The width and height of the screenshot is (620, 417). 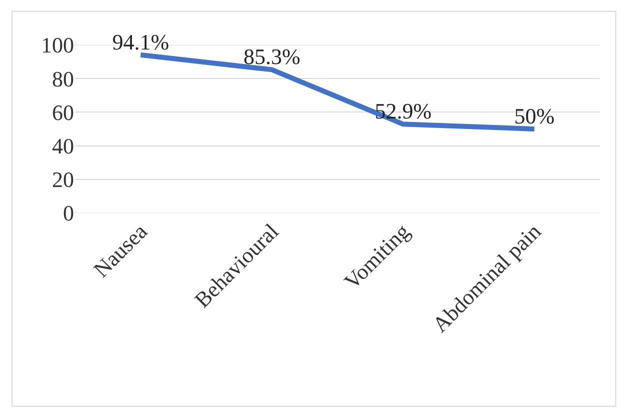 What do you see at coordinates (534, 116) in the screenshot?
I see `data-label: 50%` at bounding box center [534, 116].